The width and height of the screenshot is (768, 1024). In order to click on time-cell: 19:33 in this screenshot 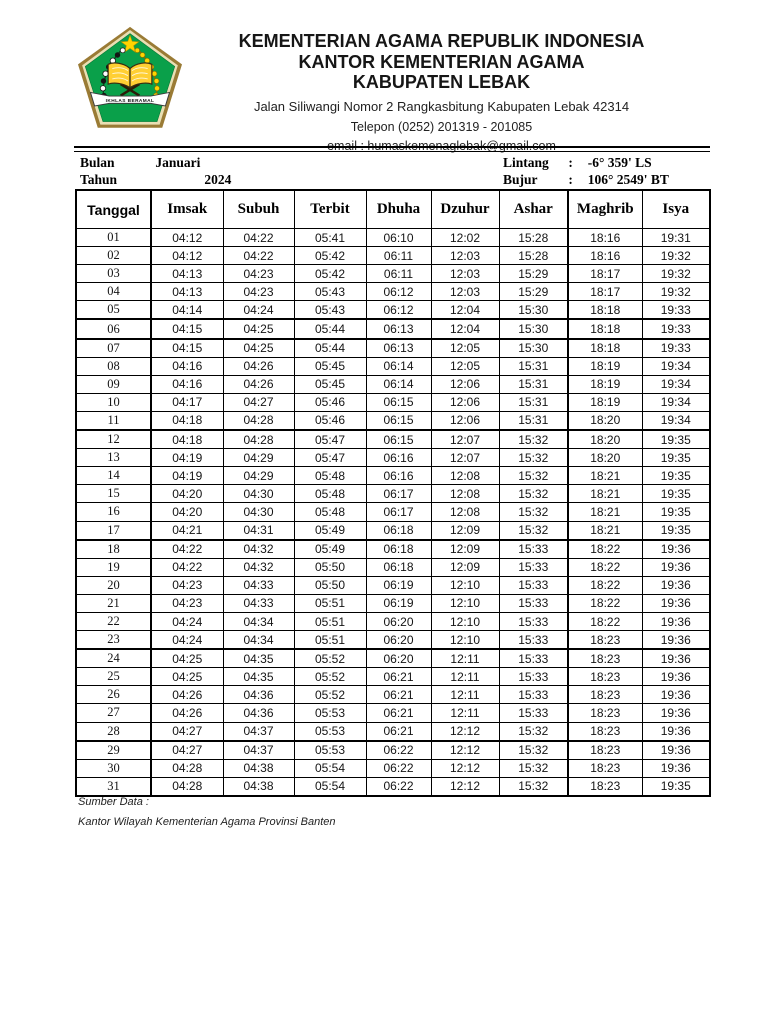, I will do `click(676, 329)`.